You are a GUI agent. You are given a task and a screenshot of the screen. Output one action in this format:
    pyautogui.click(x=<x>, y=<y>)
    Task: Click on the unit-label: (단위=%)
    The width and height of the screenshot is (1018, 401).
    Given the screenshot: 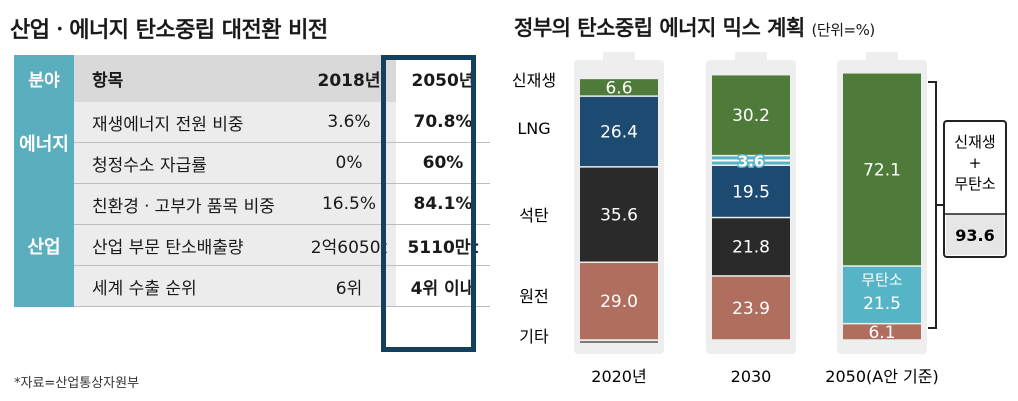 What is the action you would take?
    pyautogui.click(x=843, y=30)
    